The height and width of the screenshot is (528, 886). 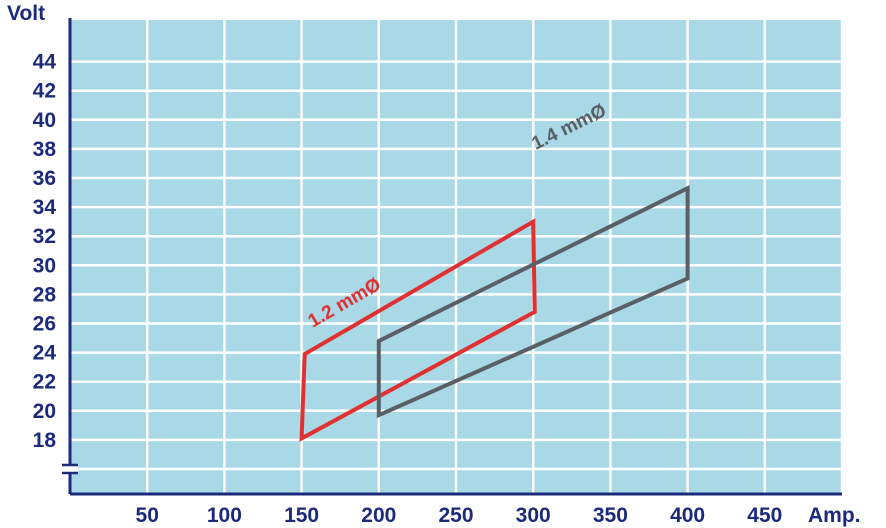 What do you see at coordinates (70, 469) in the screenshot?
I see `axis-break-gap` at bounding box center [70, 469].